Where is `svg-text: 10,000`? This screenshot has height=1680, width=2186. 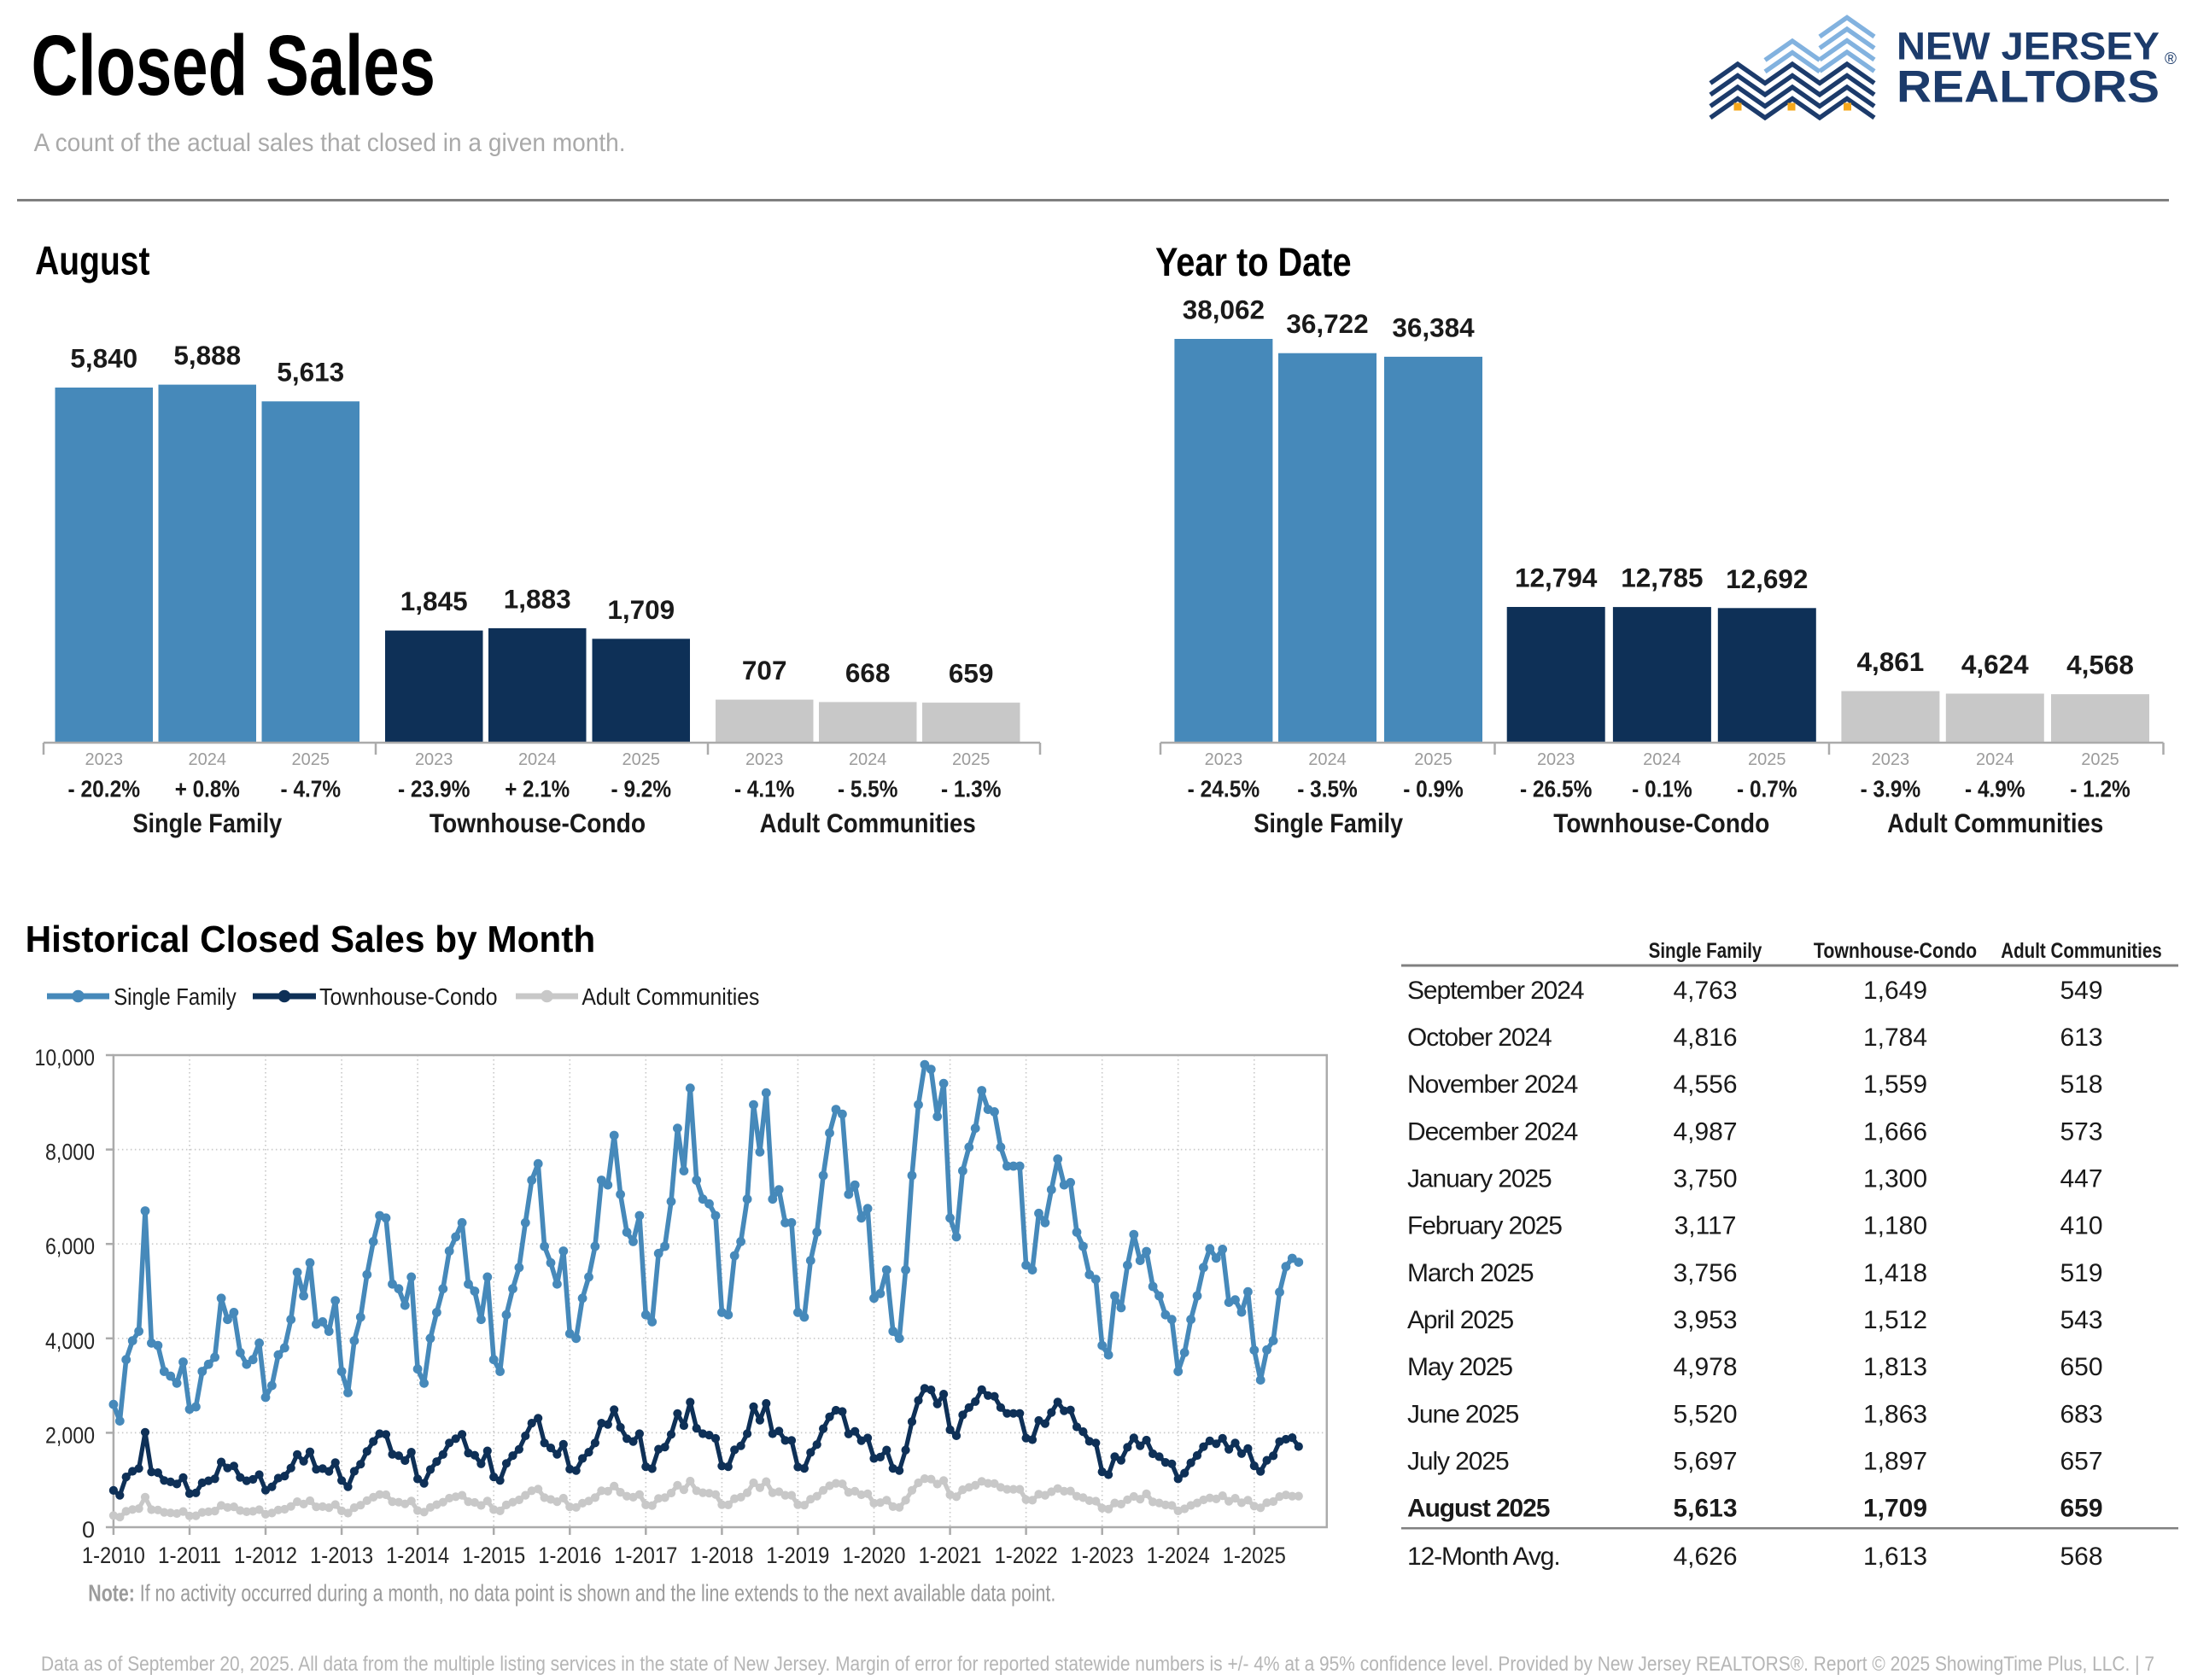 svg-text: 10,000 is located at coordinates (65, 1058).